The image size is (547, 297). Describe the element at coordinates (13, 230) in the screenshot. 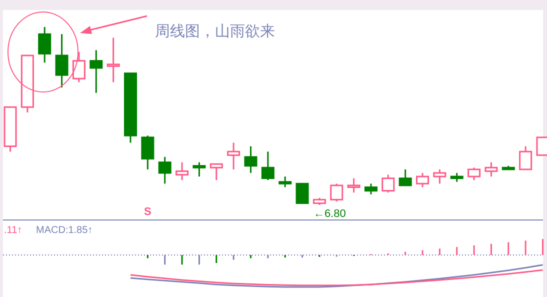

I see `text: .11↑` at that location.